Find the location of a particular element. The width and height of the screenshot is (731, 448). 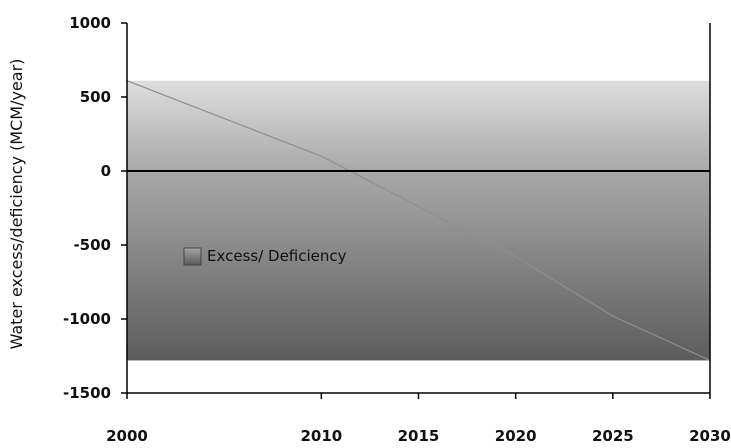

y-axis-title: Water excess/deficiency (MCM/year) is located at coordinates (16, 204).